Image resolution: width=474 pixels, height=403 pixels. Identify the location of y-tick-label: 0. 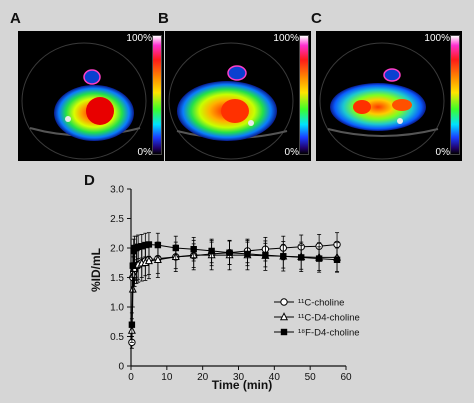
(121, 367).